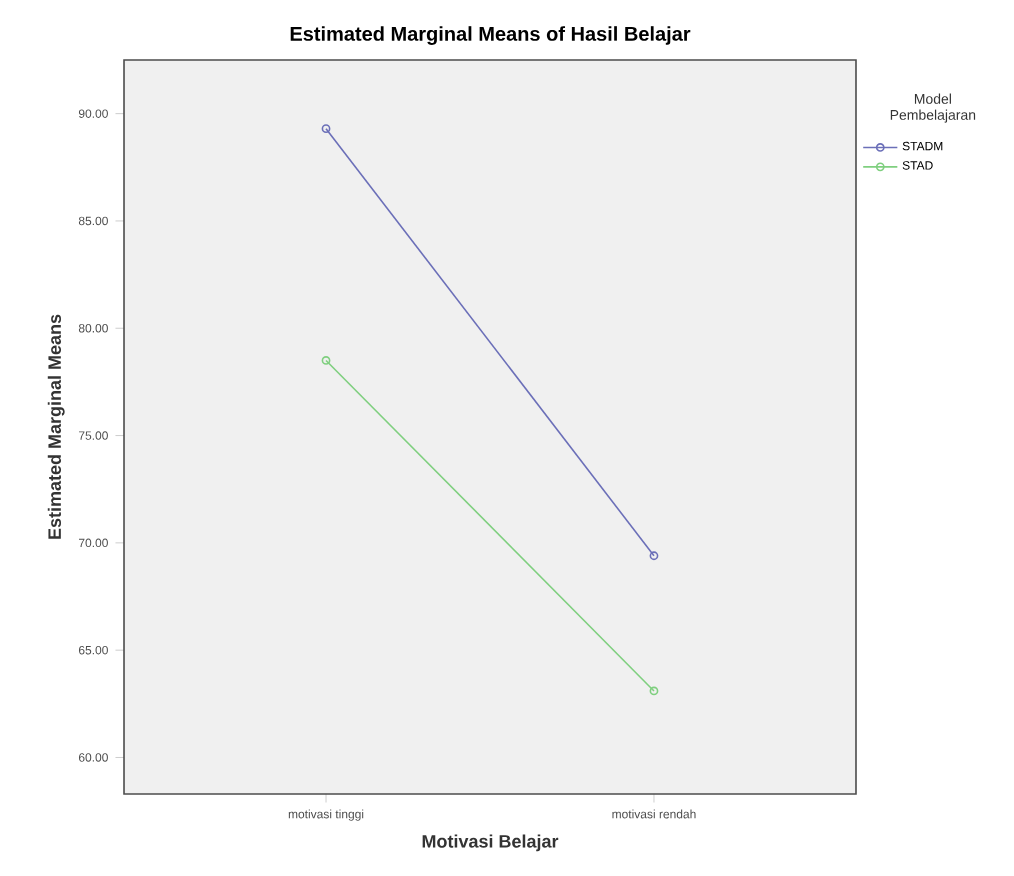 The height and width of the screenshot is (876, 1014). Describe the element at coordinates (490, 35) in the screenshot. I see `chart-title: Estimated Marginal Means of Hasil Belajar` at that location.